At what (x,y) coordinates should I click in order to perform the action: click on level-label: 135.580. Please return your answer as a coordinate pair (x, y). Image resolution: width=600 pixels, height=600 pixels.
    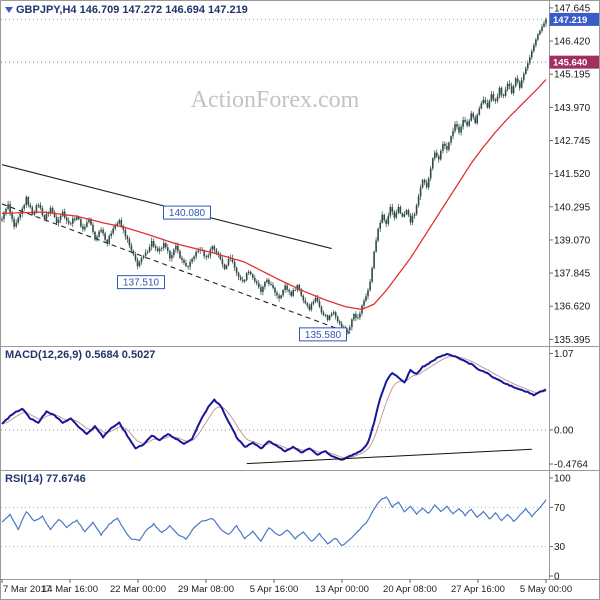
    Looking at the image, I should click on (323, 335).